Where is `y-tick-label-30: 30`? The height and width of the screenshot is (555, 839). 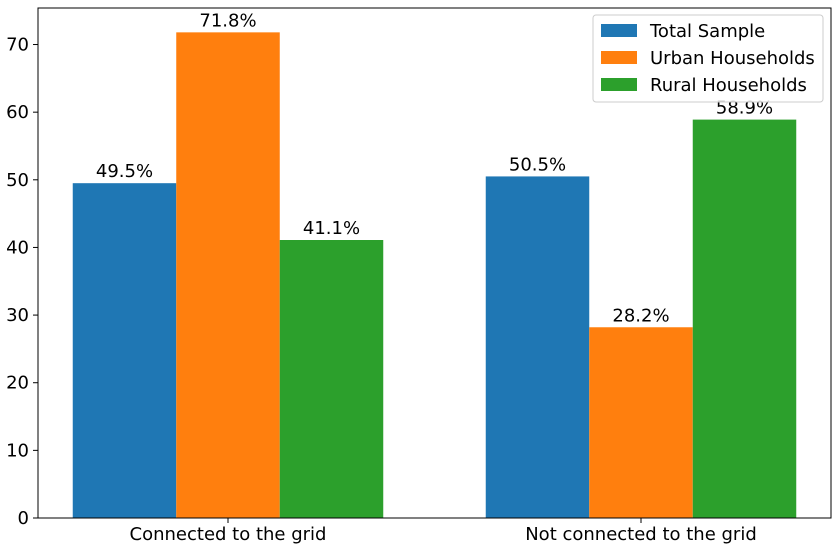
y-tick-label-30: 30 is located at coordinates (17, 315).